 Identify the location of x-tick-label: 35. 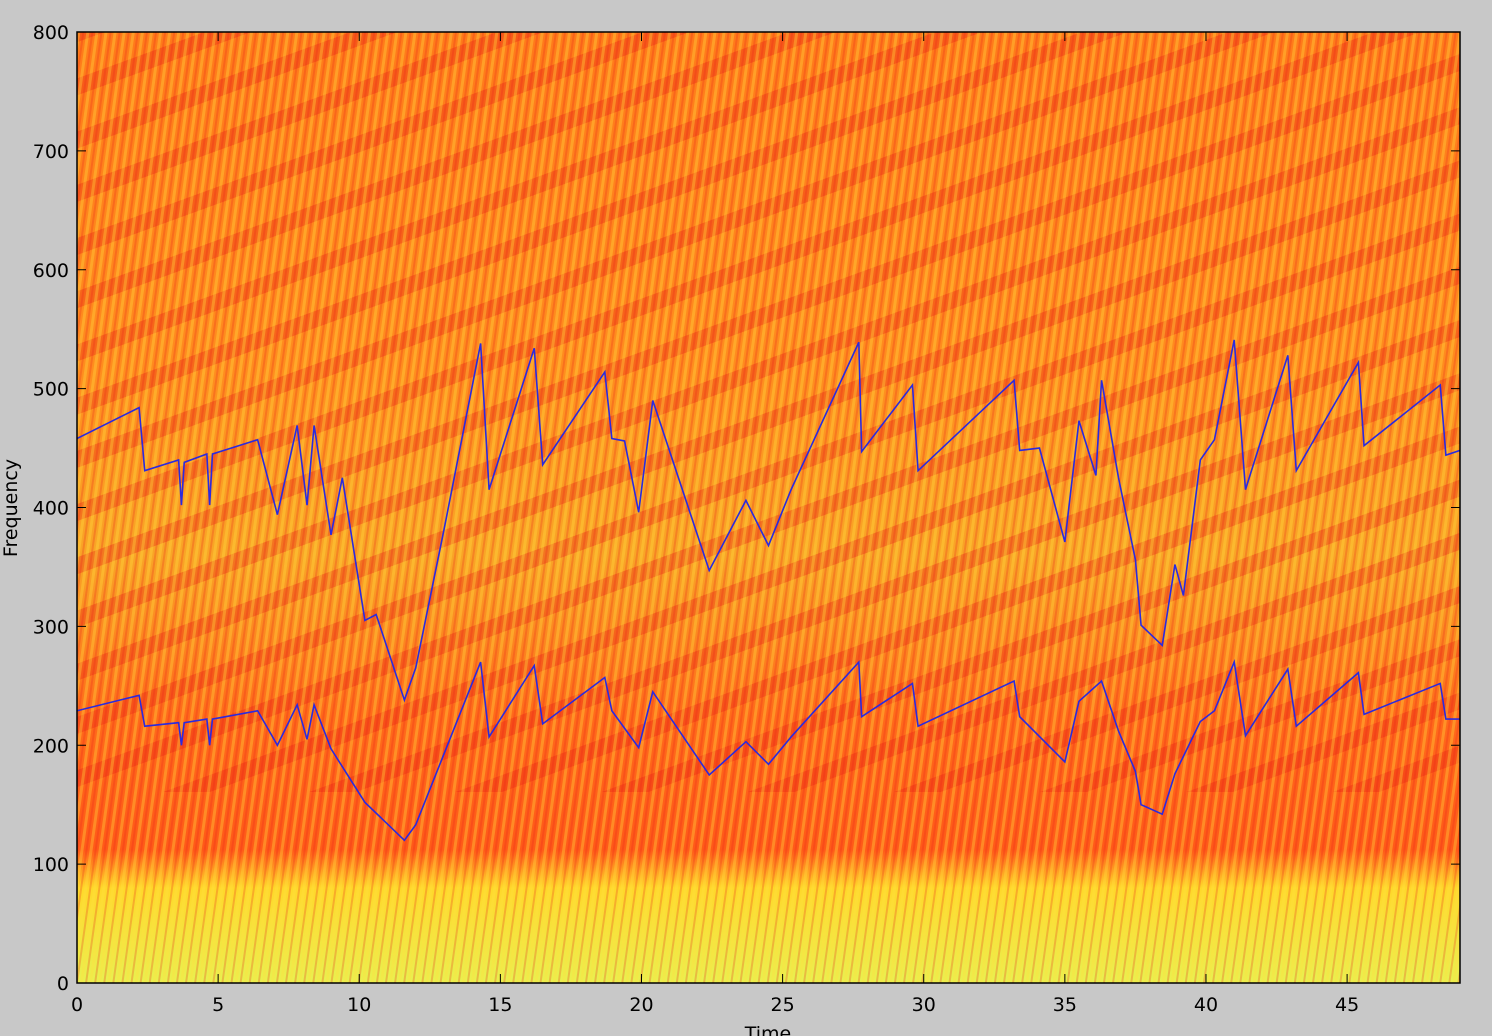
(1065, 1005).